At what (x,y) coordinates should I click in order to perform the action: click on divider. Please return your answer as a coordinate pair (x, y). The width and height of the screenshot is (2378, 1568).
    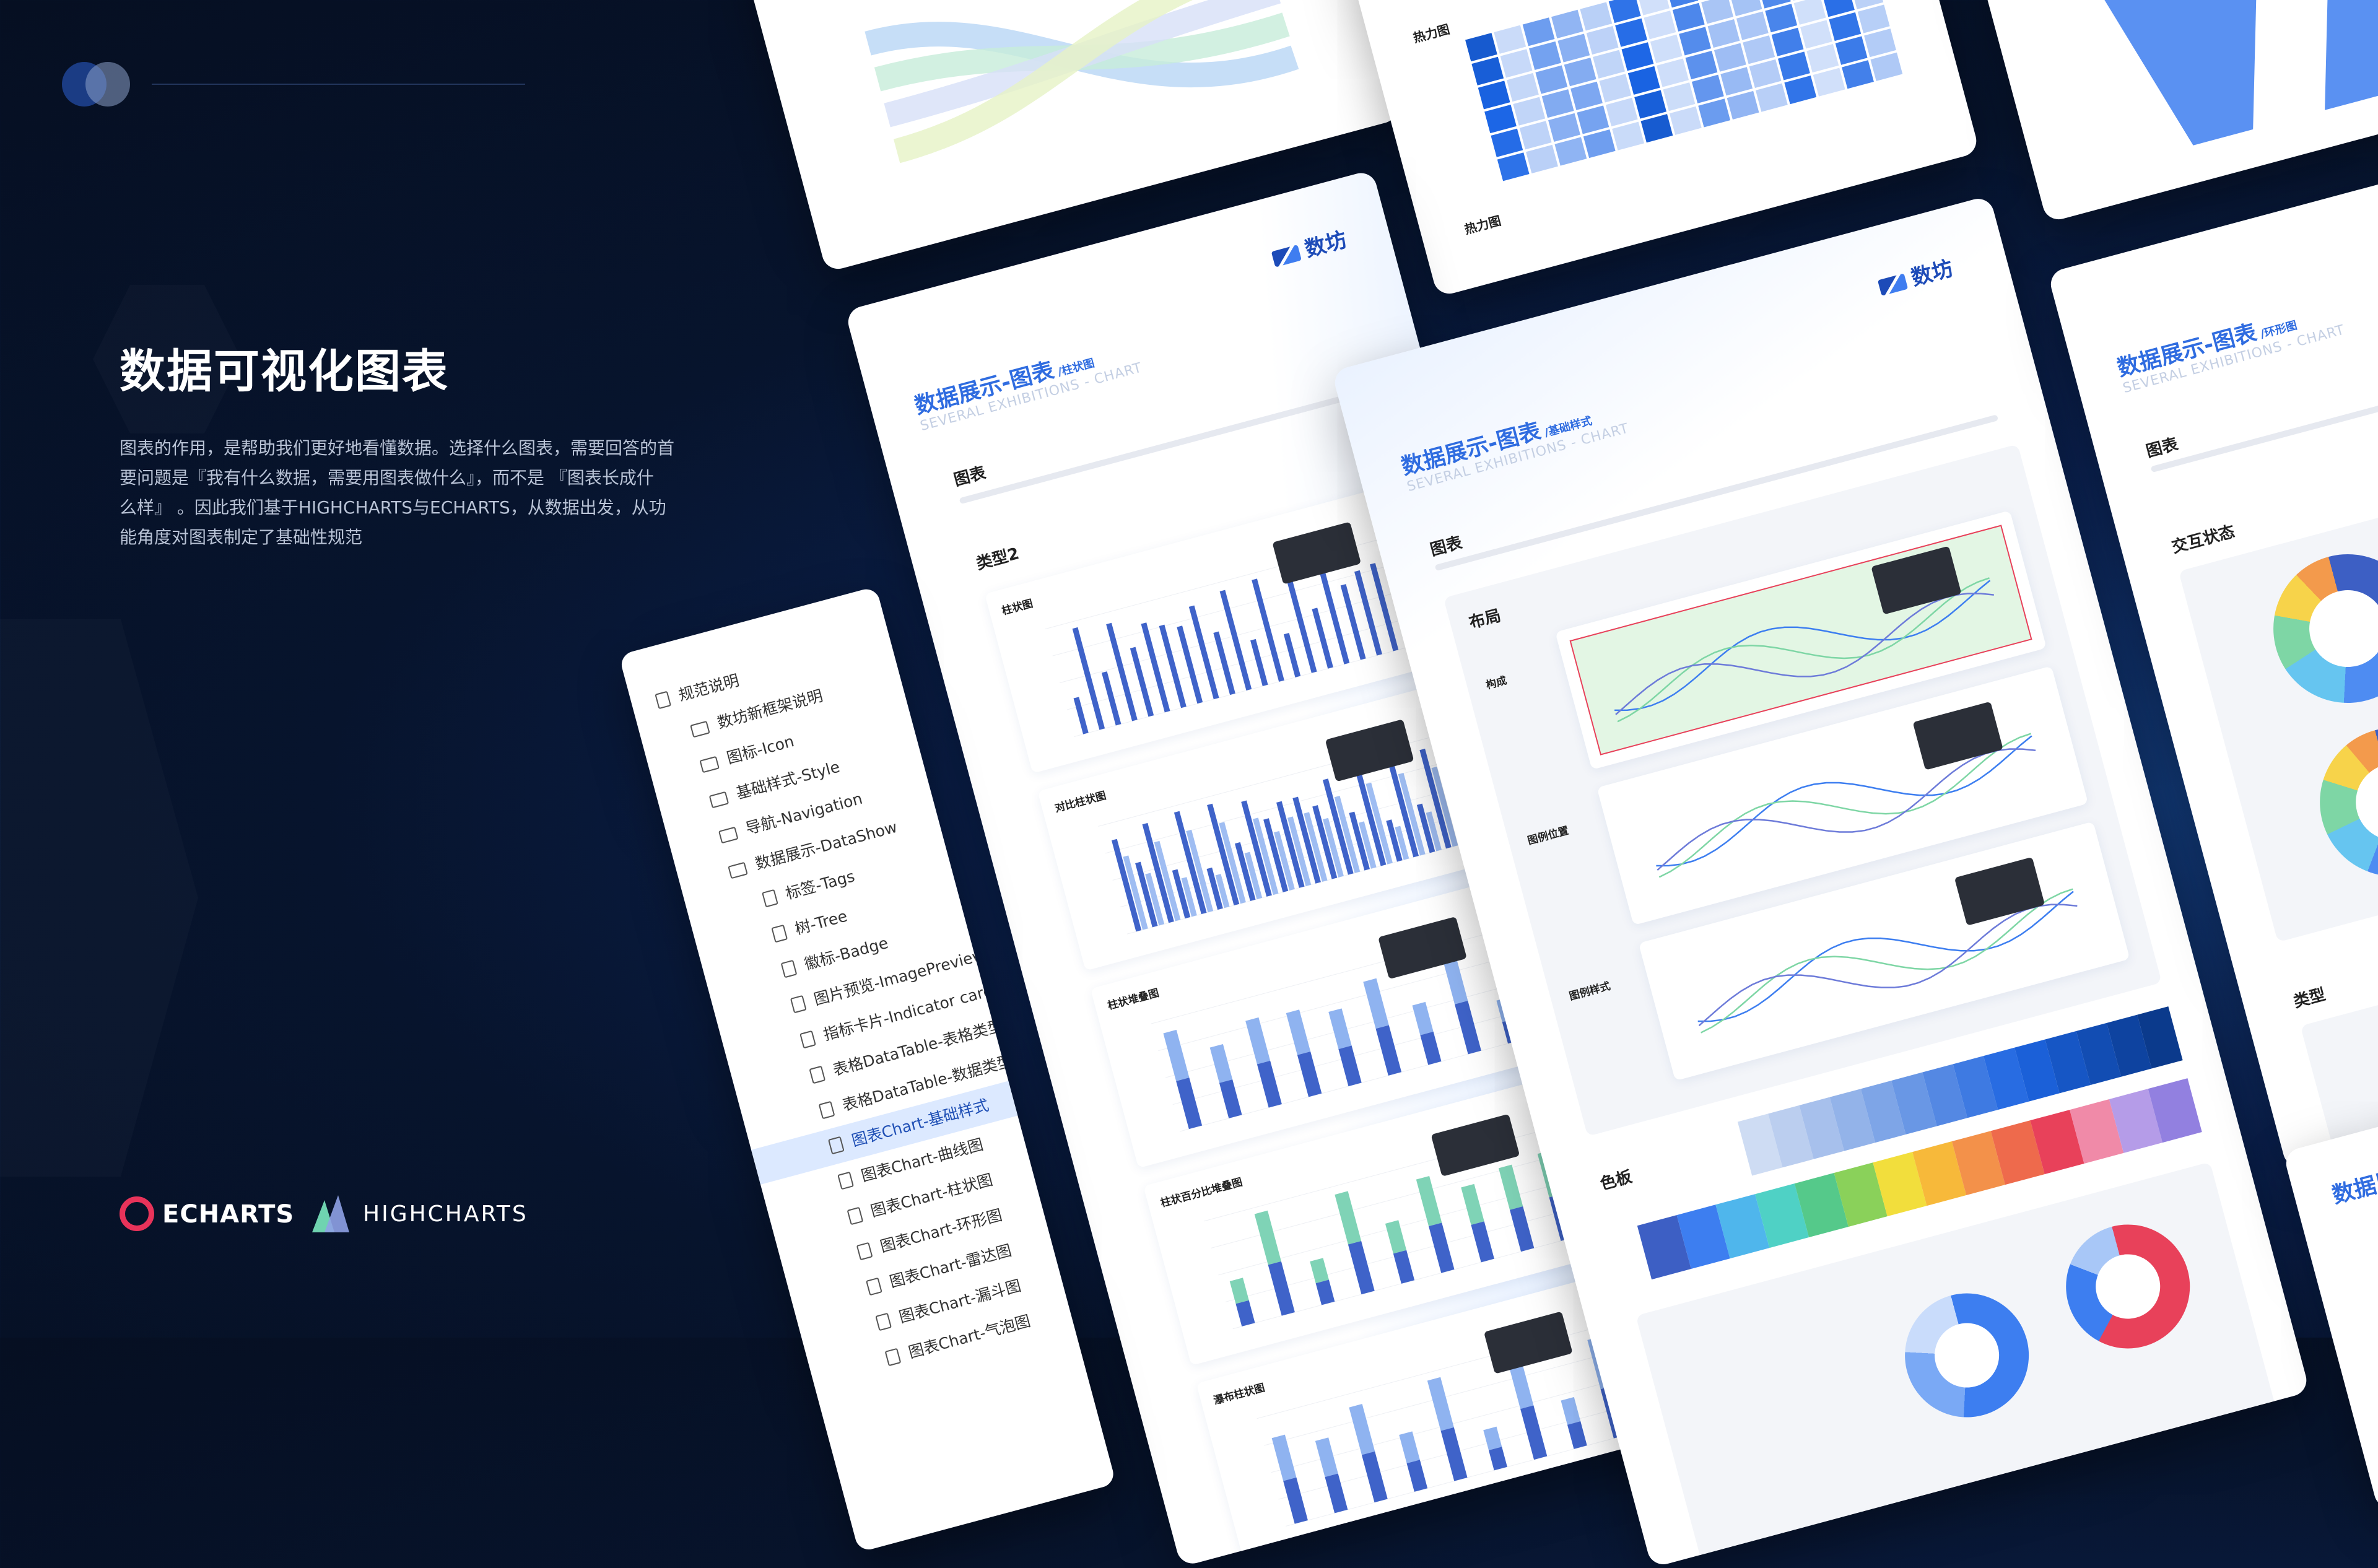
    Looking at the image, I should click on (338, 84).